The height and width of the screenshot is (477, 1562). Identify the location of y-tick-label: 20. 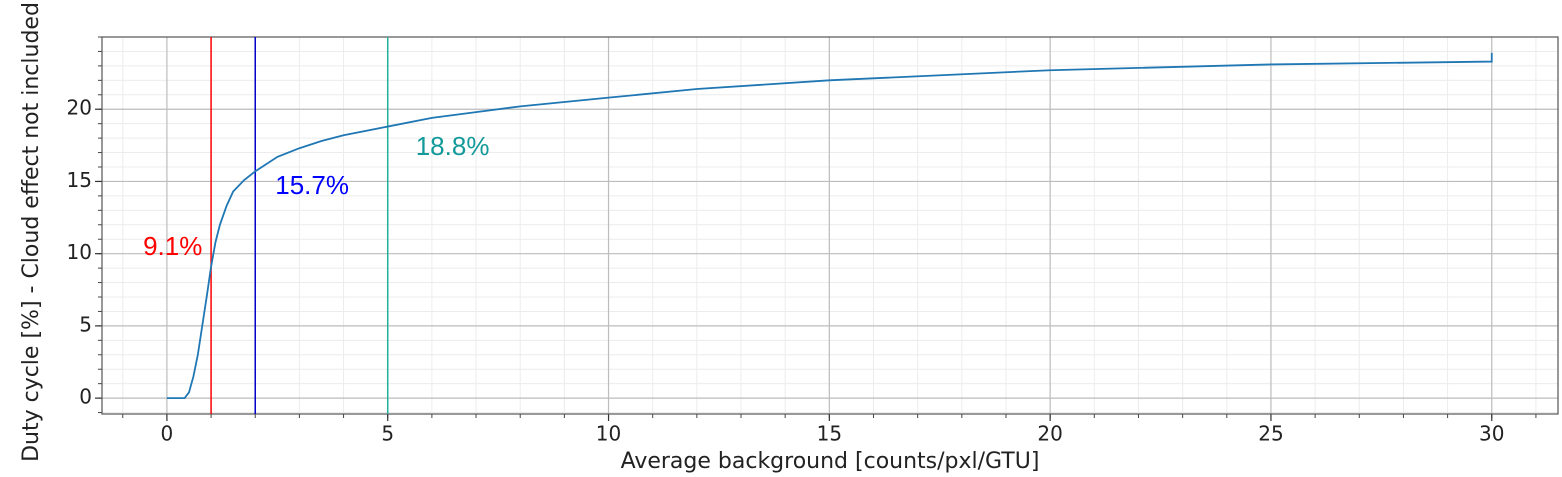
(79, 108).